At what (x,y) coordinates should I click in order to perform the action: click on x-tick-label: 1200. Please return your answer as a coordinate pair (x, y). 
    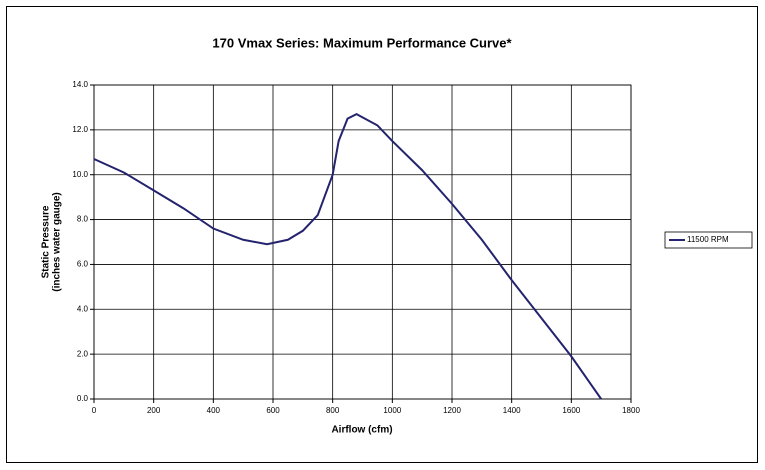
    Looking at the image, I should click on (452, 410).